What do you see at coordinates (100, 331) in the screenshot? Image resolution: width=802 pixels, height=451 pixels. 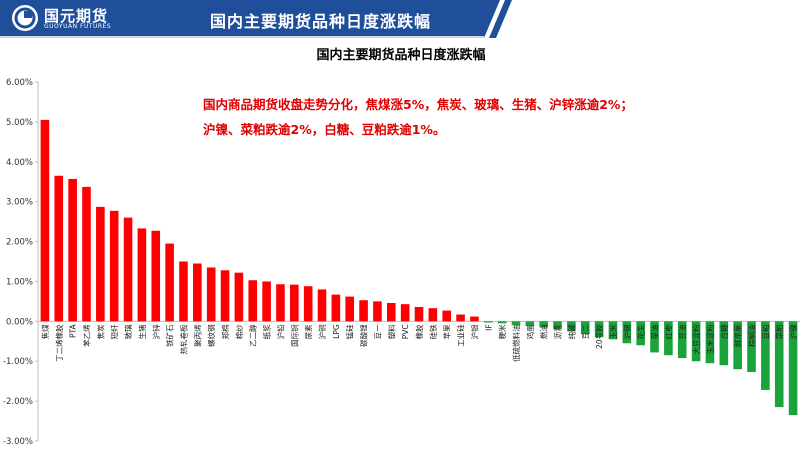 I see `x-tick-label: 焦炭` at bounding box center [100, 331].